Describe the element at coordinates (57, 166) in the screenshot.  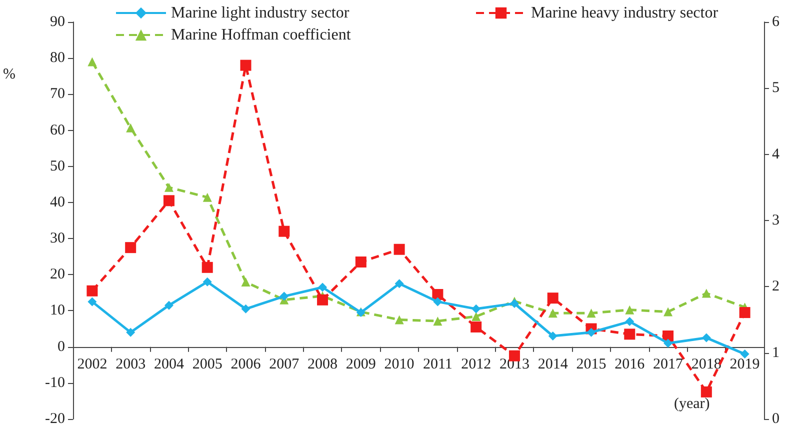
I see `y-tick-label: 50` at that location.